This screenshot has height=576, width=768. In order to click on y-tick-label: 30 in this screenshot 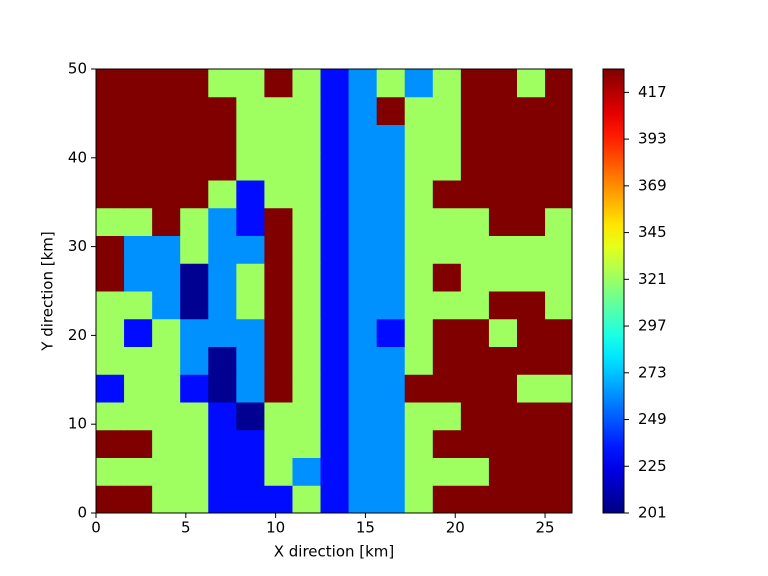, I will do `click(77, 246)`.